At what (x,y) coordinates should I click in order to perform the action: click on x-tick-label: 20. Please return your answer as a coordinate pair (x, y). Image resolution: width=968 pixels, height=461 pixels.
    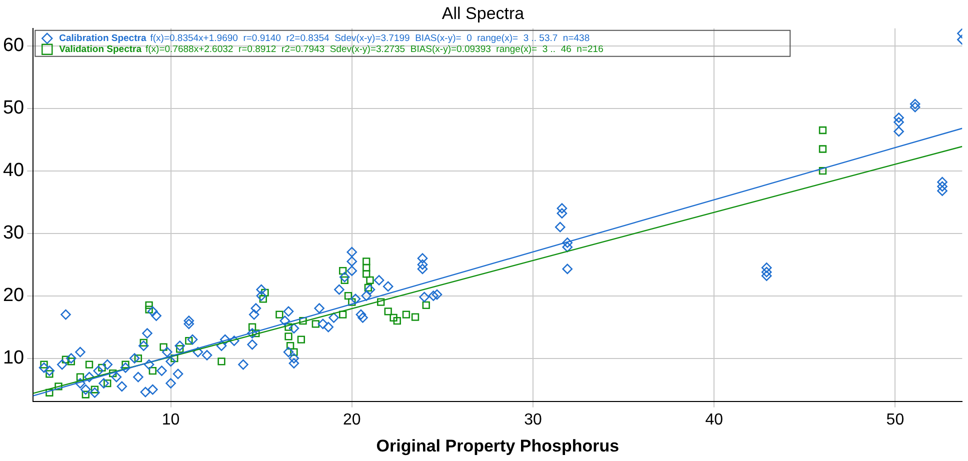
    Looking at the image, I should click on (351, 419).